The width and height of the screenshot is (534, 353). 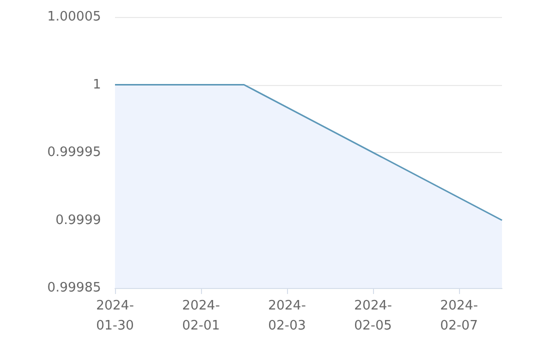 What do you see at coordinates (74, 152) in the screenshot?
I see `y-tick-label: 0.99995` at bounding box center [74, 152].